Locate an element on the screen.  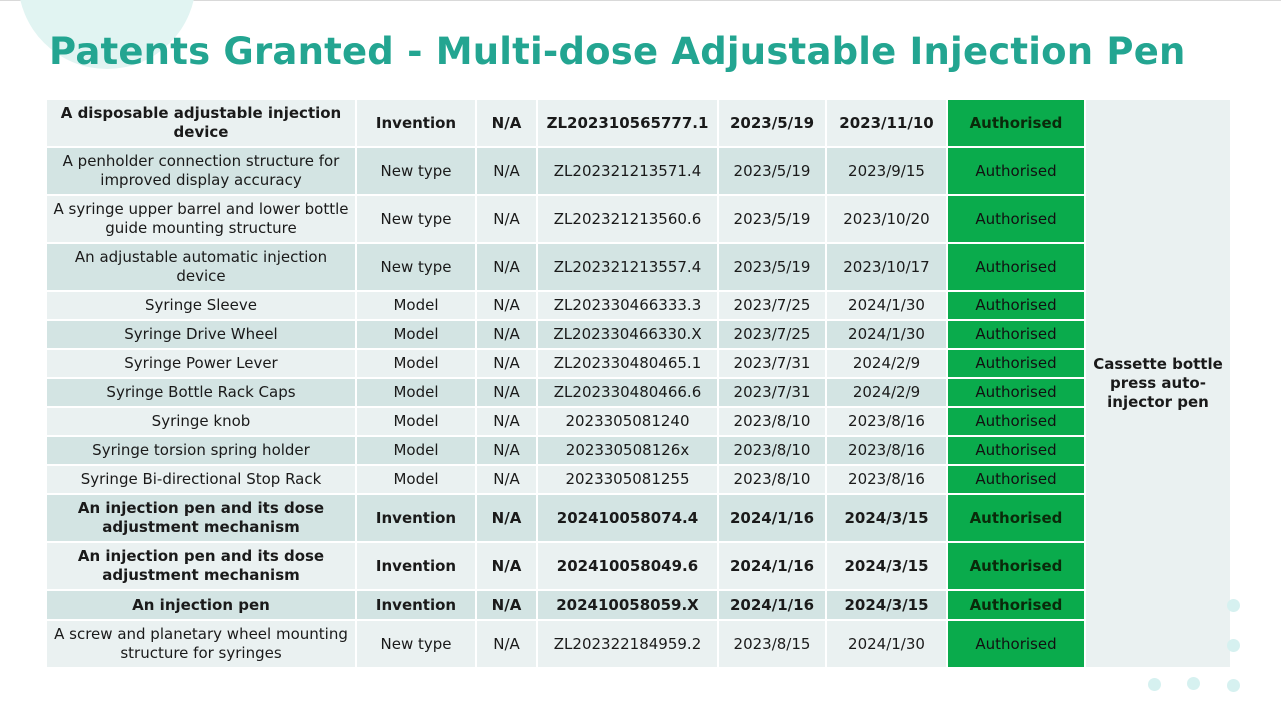
patent-number-cell: ZL202322184959.2 is located at coordinates (627, 644).